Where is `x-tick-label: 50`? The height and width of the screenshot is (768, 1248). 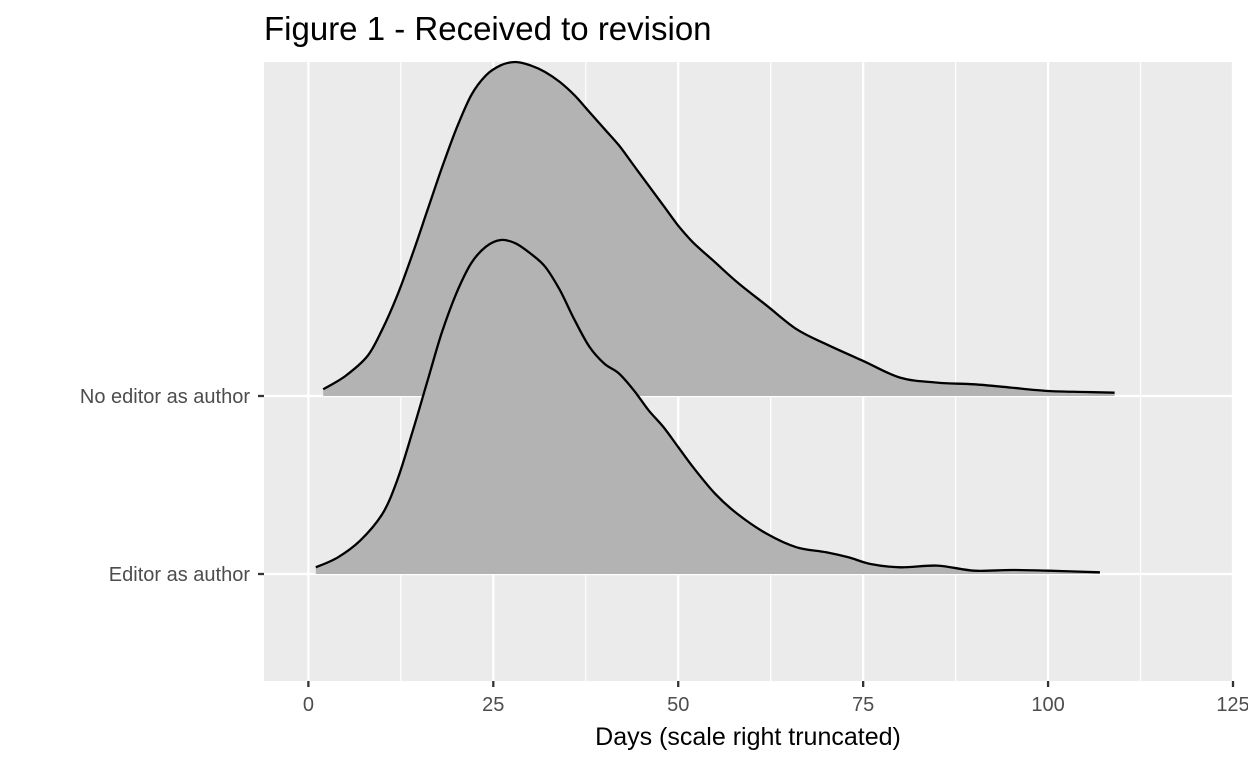 x-tick-label: 50 is located at coordinates (678, 705).